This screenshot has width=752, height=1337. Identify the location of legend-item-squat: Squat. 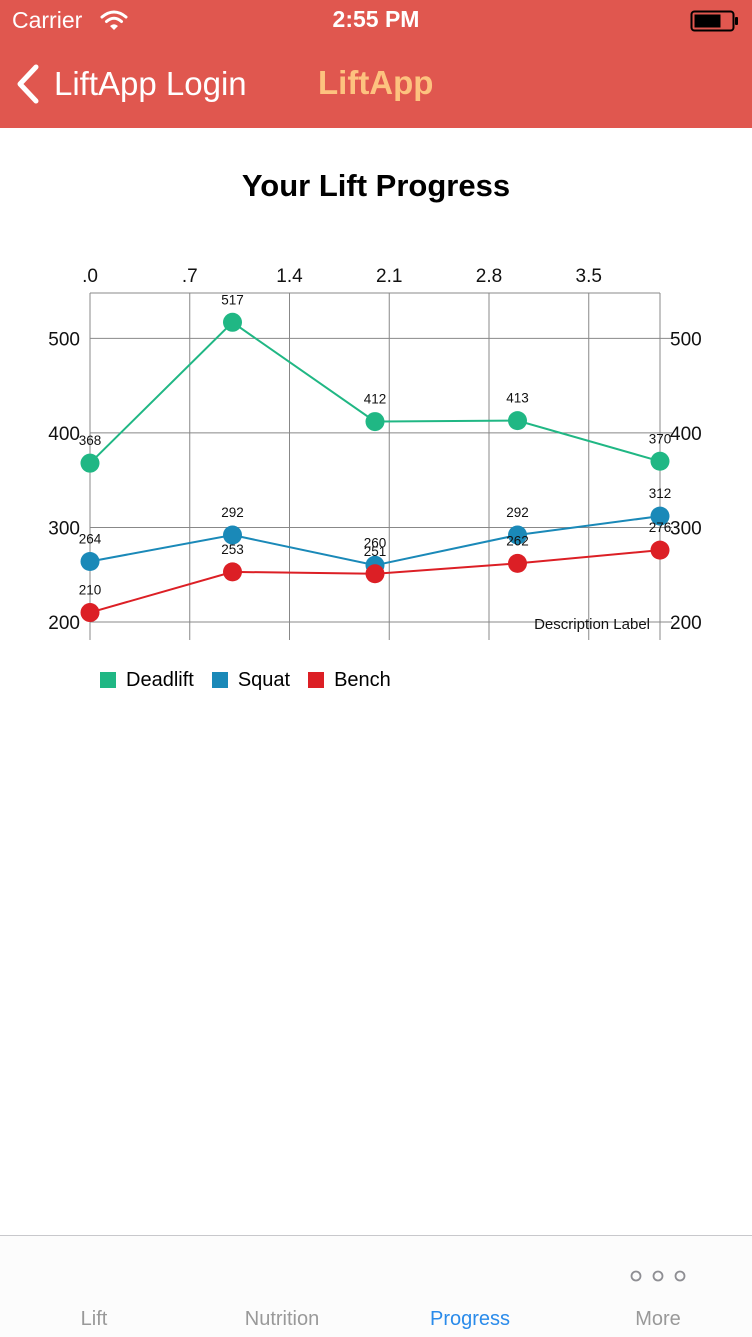
(251, 680).